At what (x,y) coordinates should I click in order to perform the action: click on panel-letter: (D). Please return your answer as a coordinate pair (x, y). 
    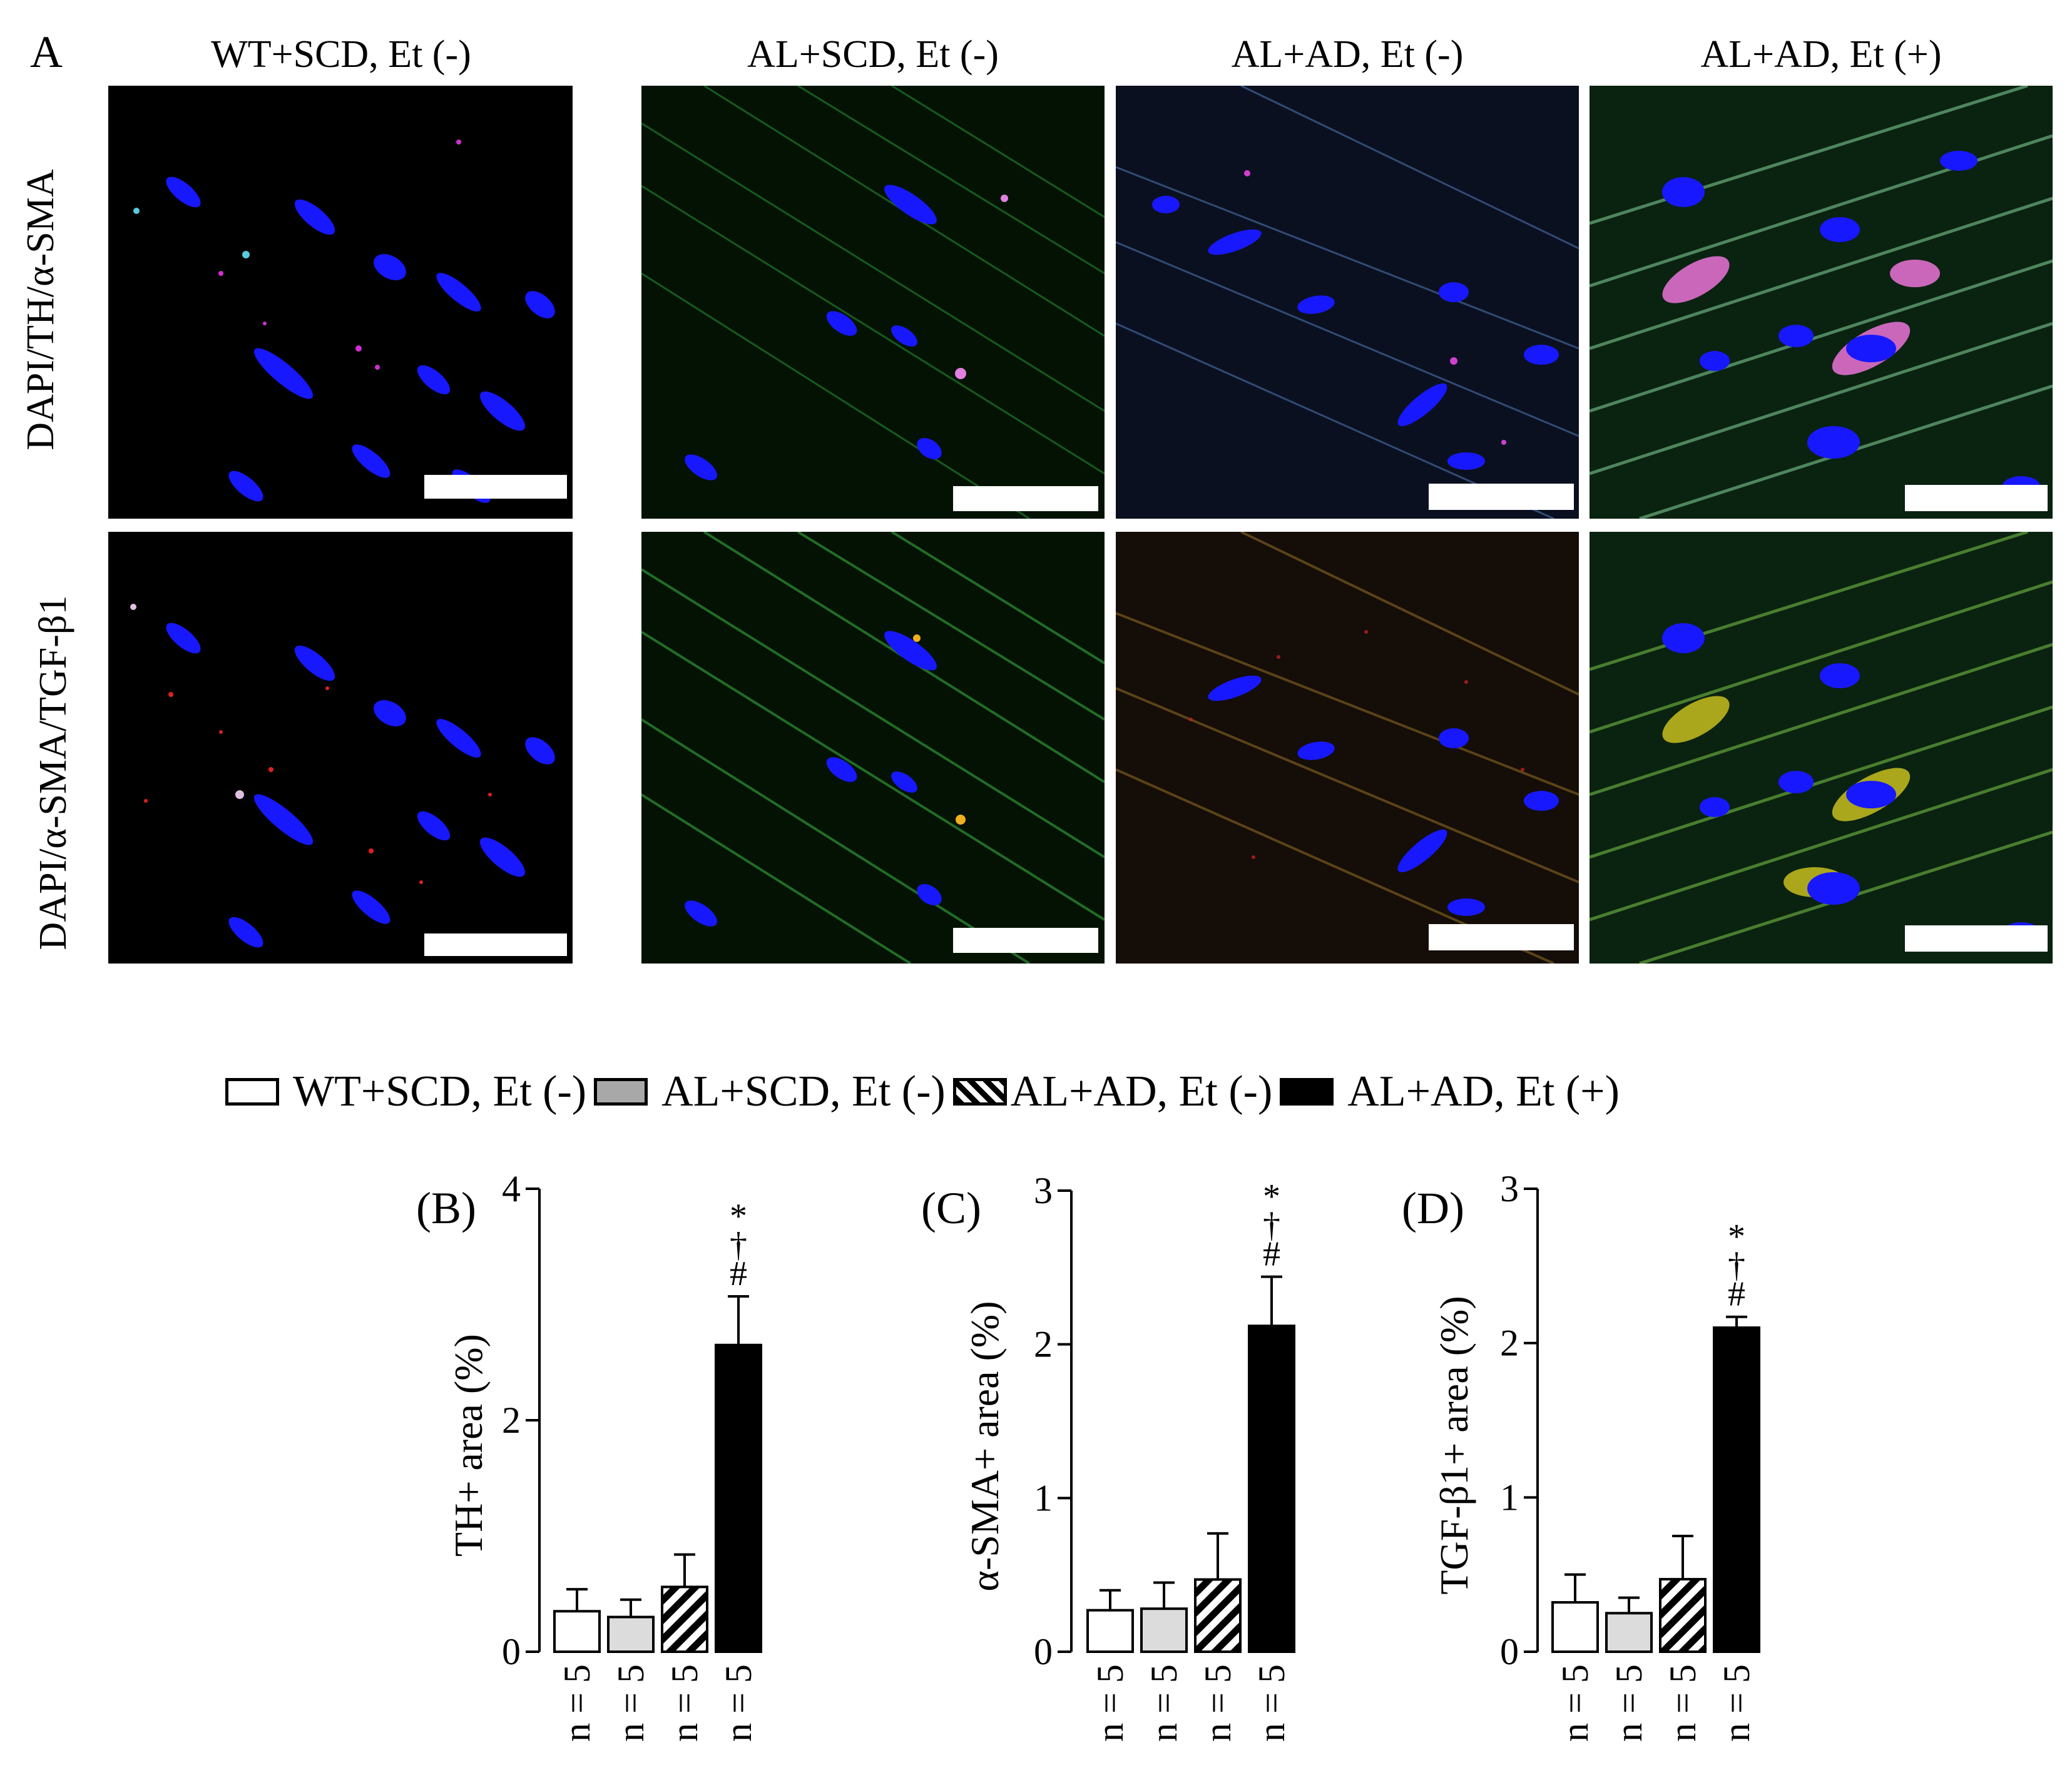
    Looking at the image, I should click on (1433, 1208).